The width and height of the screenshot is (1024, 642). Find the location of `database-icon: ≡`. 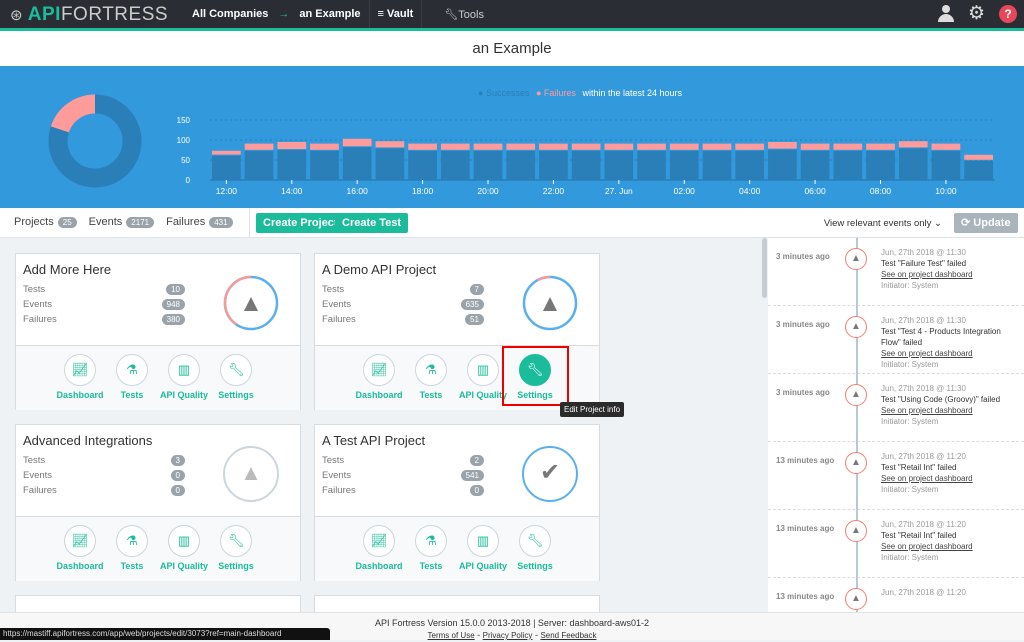

database-icon: ≡ is located at coordinates (382, 14).